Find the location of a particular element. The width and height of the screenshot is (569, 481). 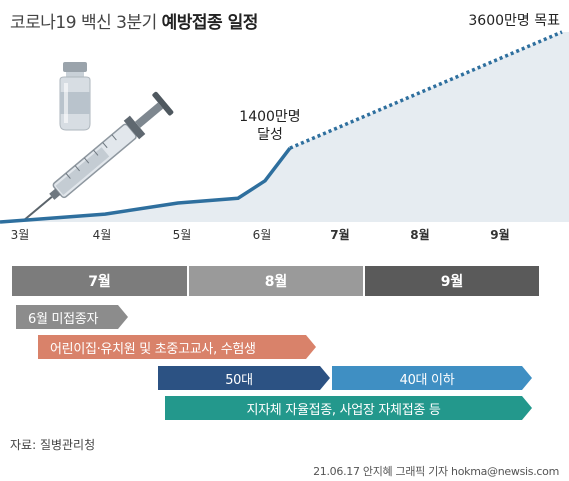

credit-line: 21.06.17 안지혜 그래픽 기자 hokma@newsis.com is located at coordinates (436, 471).